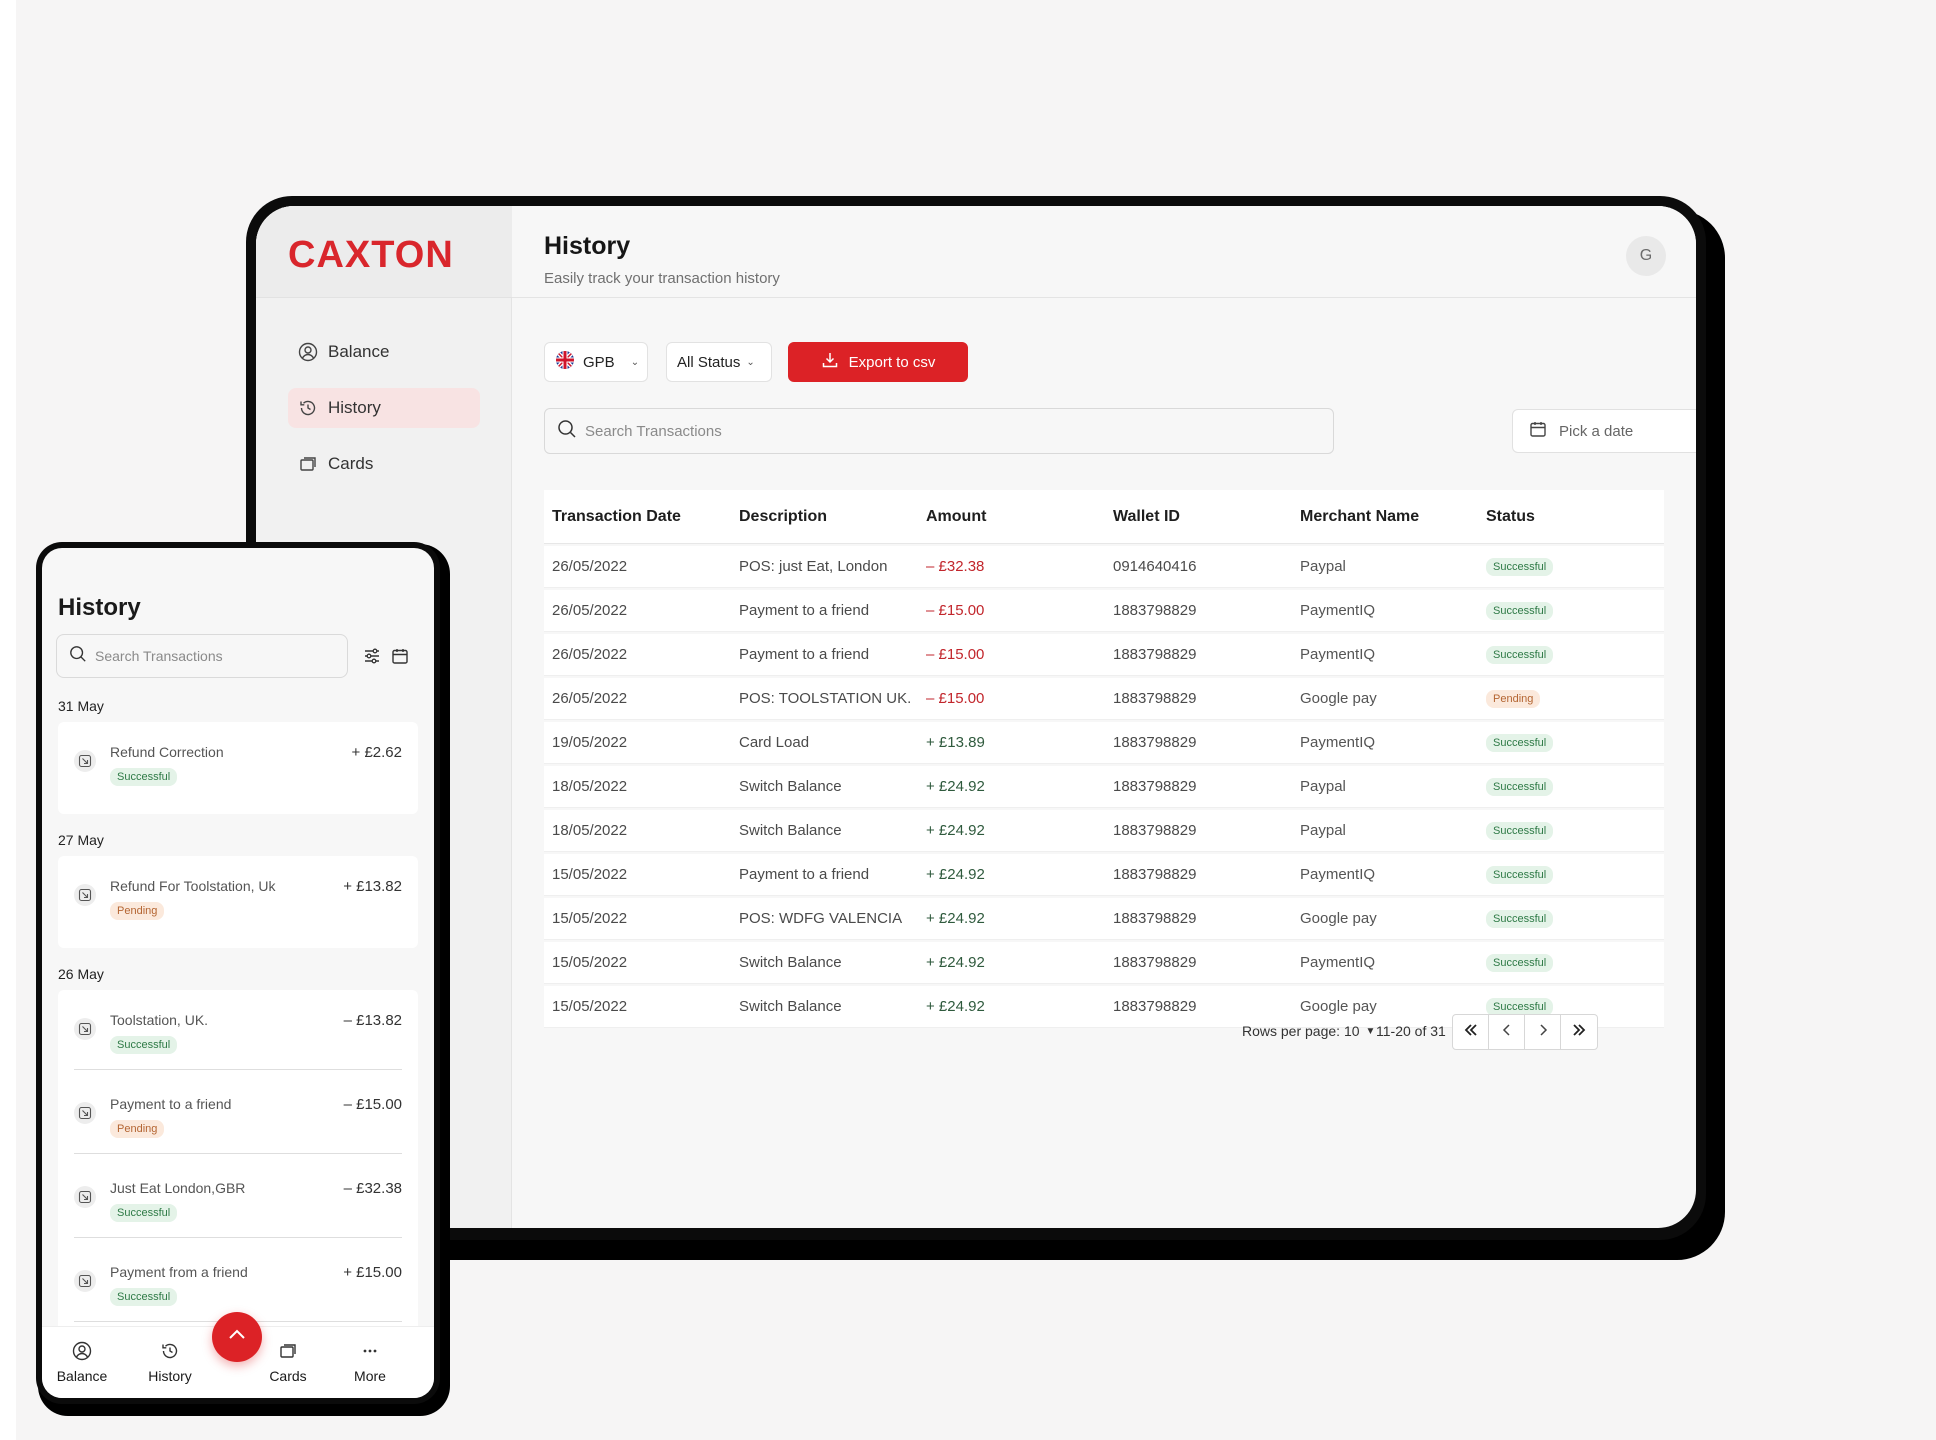 This screenshot has height=1440, width=1936. I want to click on cell-description: POS: TOOLSTATION UK., so click(825, 698).